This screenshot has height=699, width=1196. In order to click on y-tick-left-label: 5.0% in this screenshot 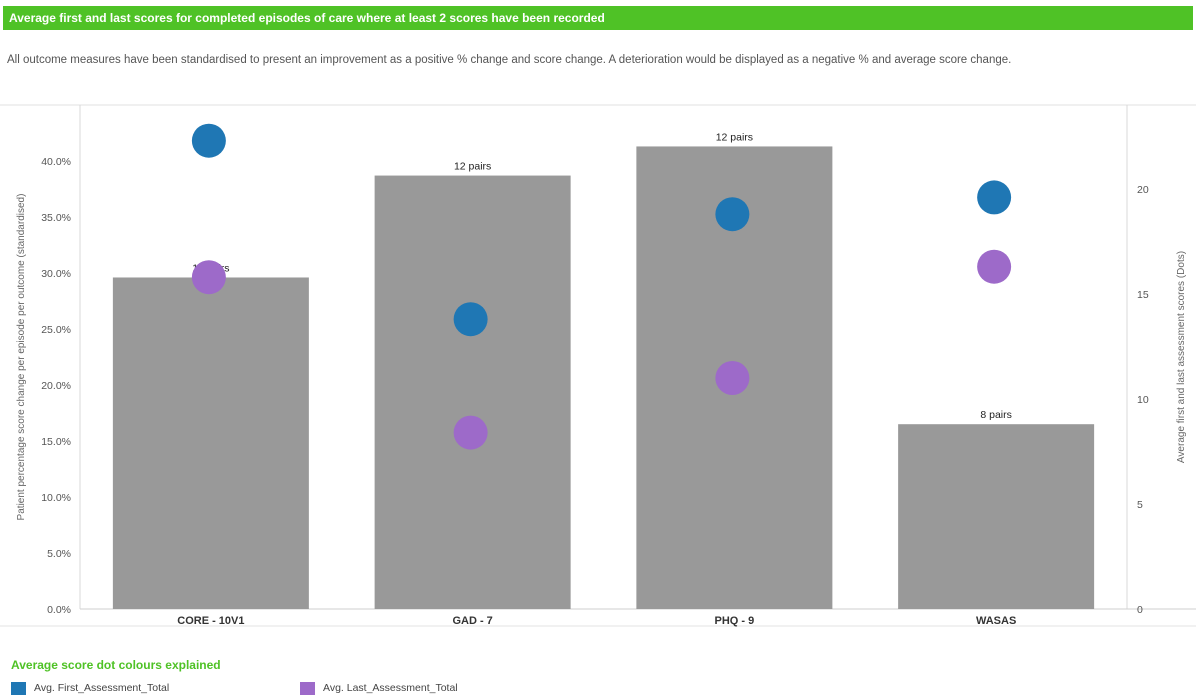, I will do `click(59, 554)`.